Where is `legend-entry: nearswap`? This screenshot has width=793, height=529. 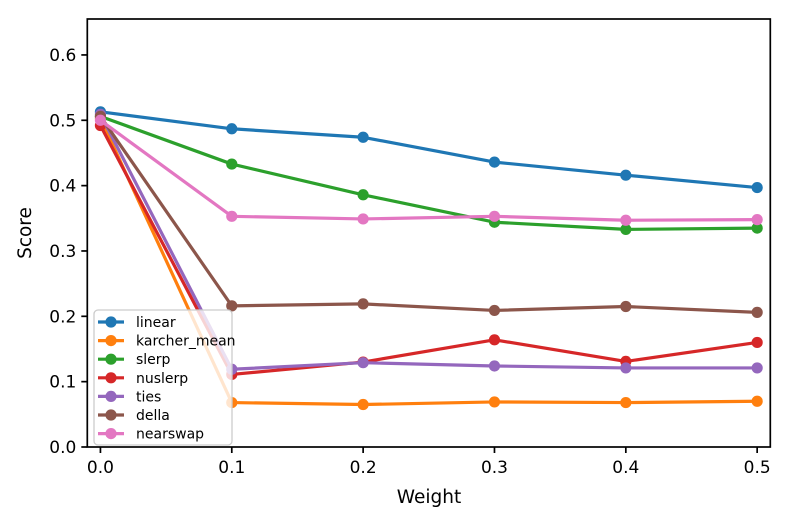
legend-entry: nearswap is located at coordinates (151, 435).